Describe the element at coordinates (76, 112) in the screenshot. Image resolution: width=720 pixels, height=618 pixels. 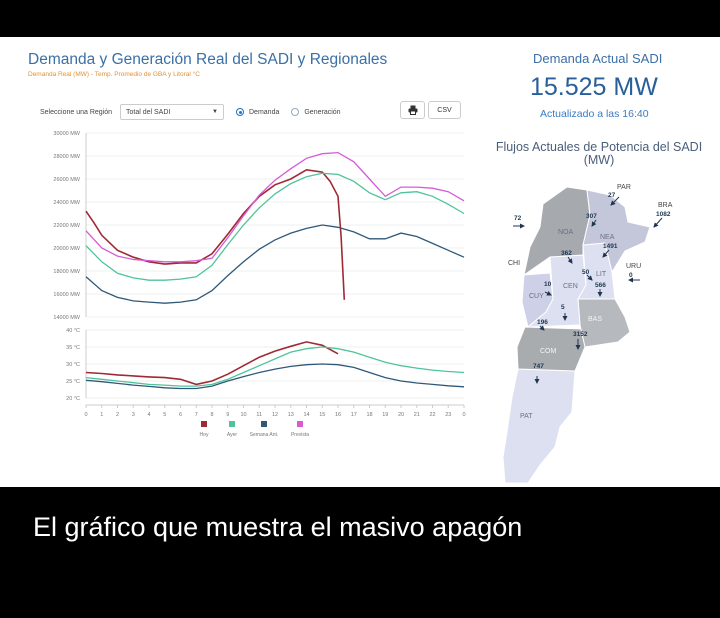
I see `region-label: Seleccione una Región` at that location.